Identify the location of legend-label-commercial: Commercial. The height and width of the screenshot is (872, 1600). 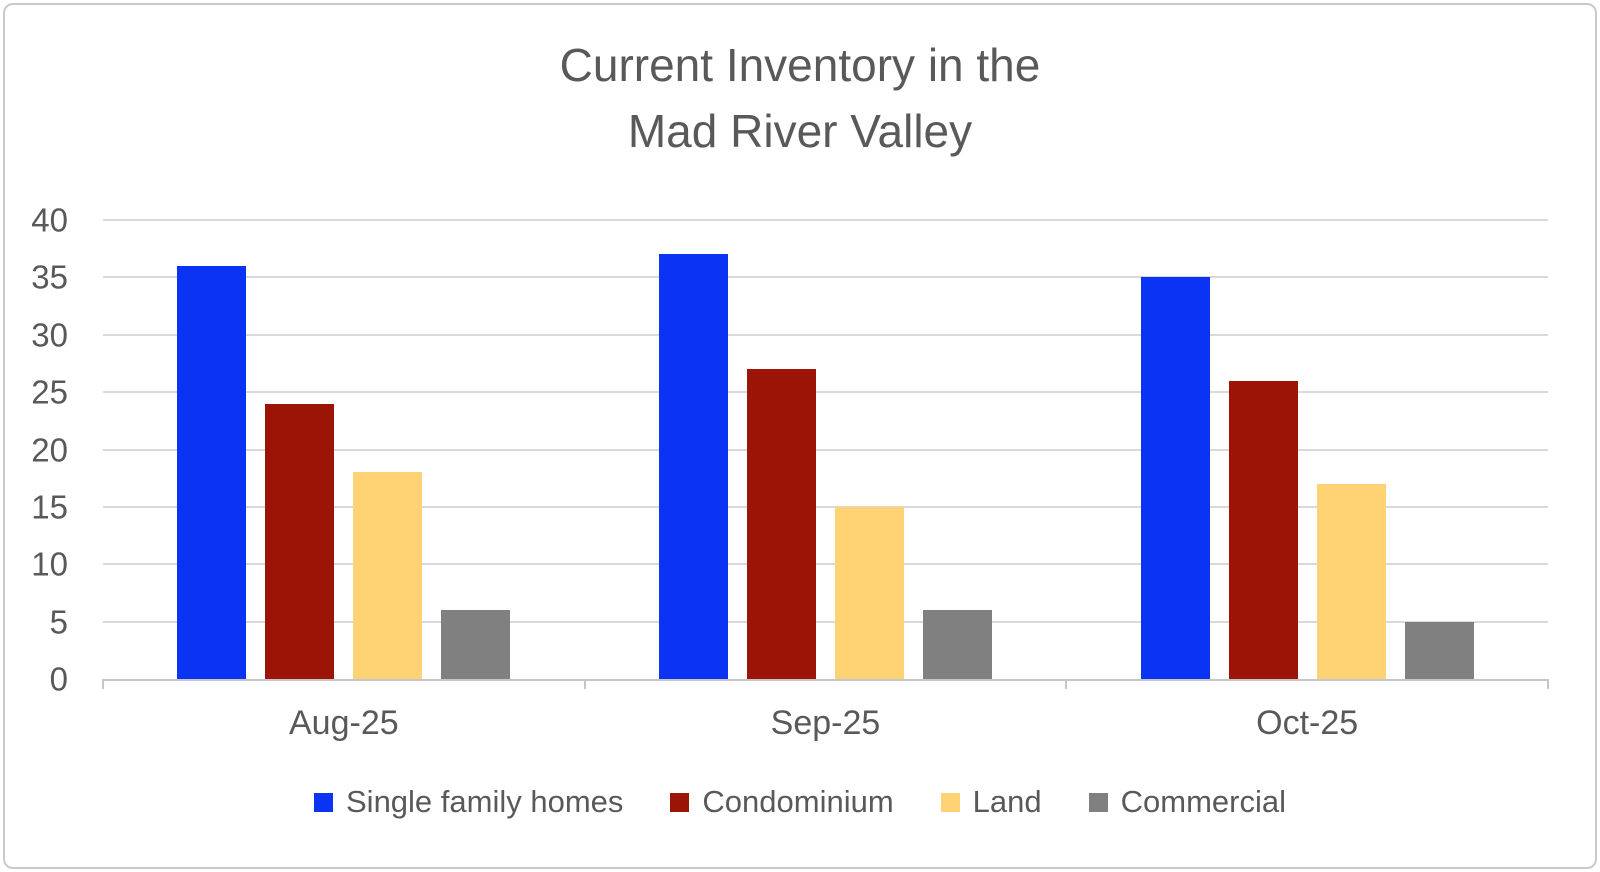
(1203, 801).